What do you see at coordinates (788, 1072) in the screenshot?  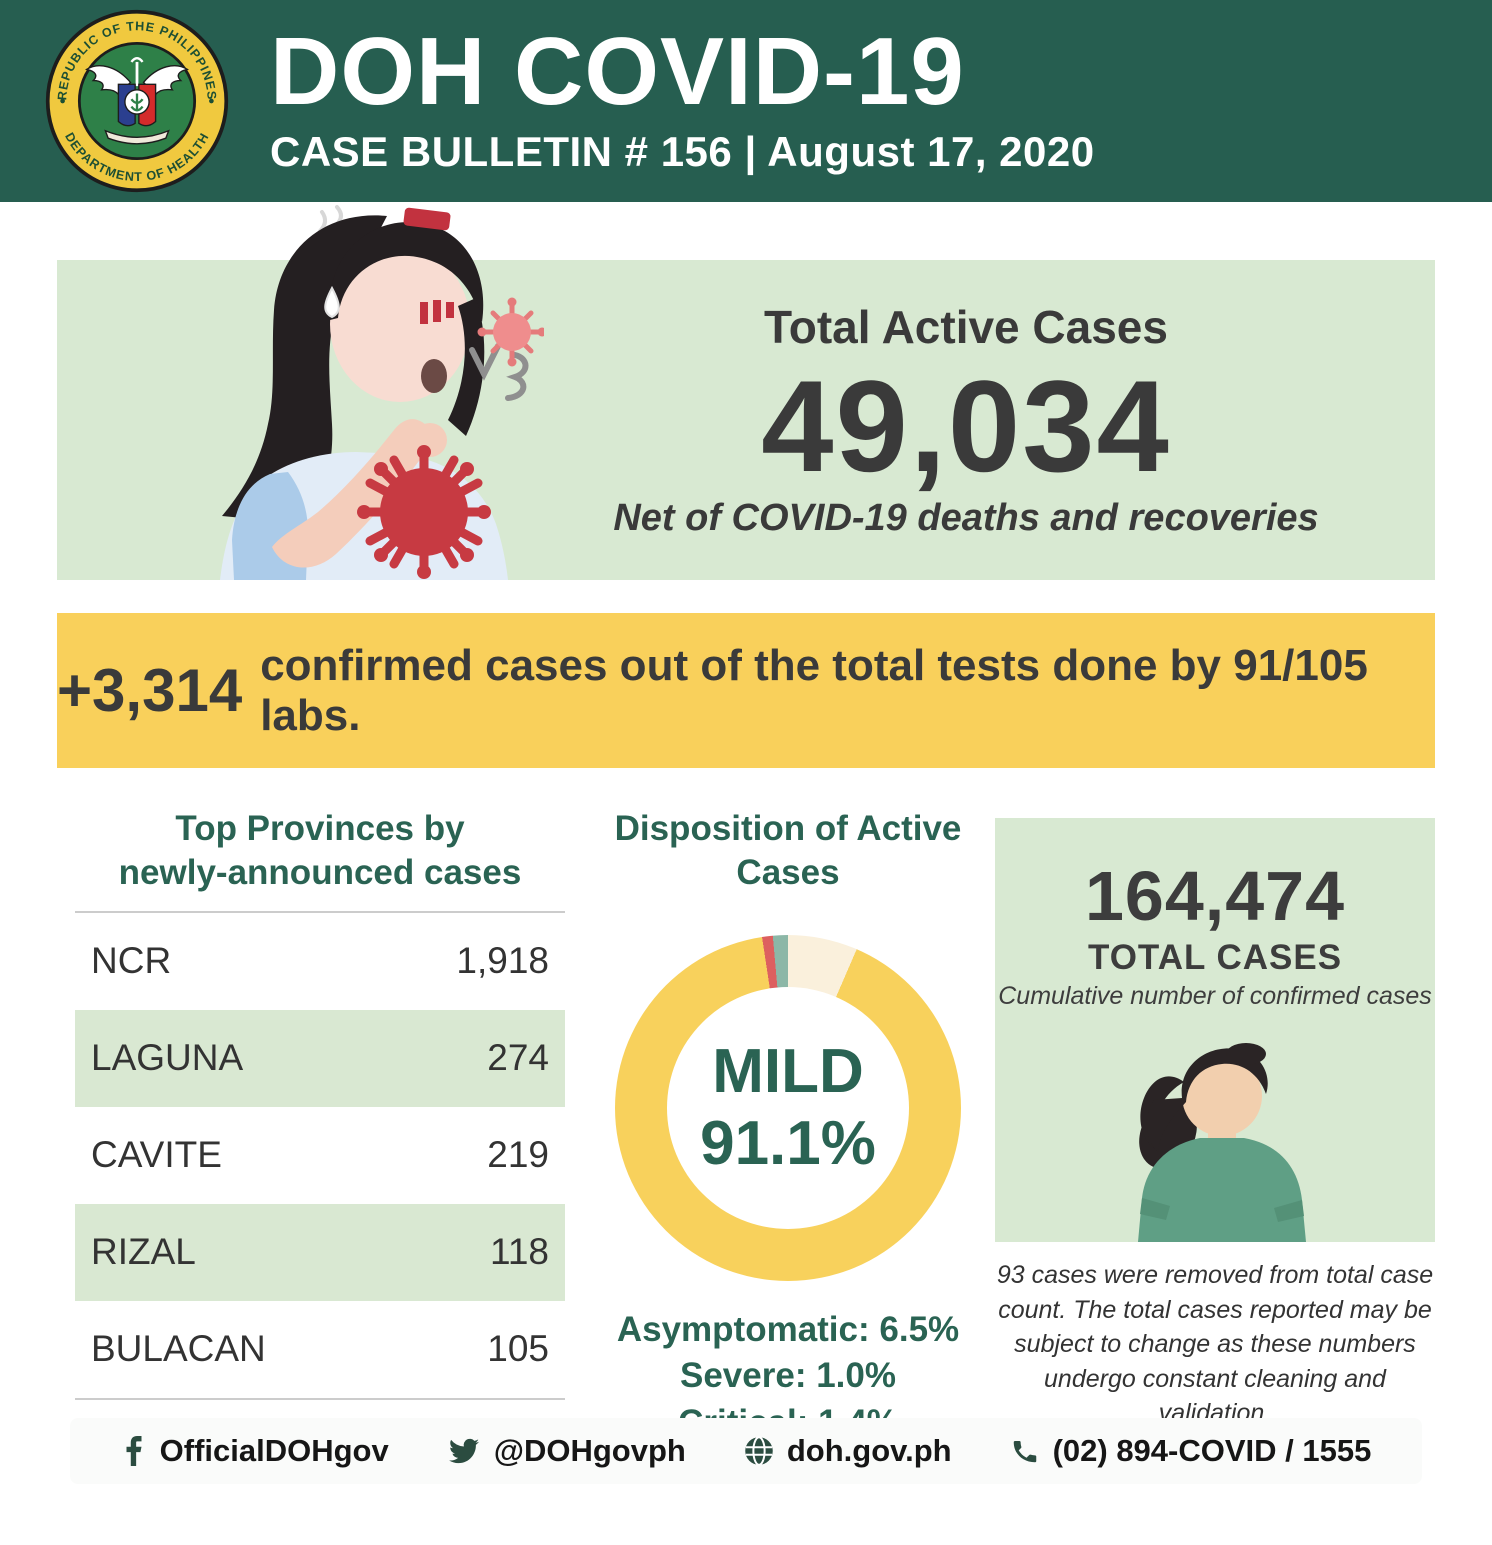 I see `donut-center-label: MILD` at bounding box center [788, 1072].